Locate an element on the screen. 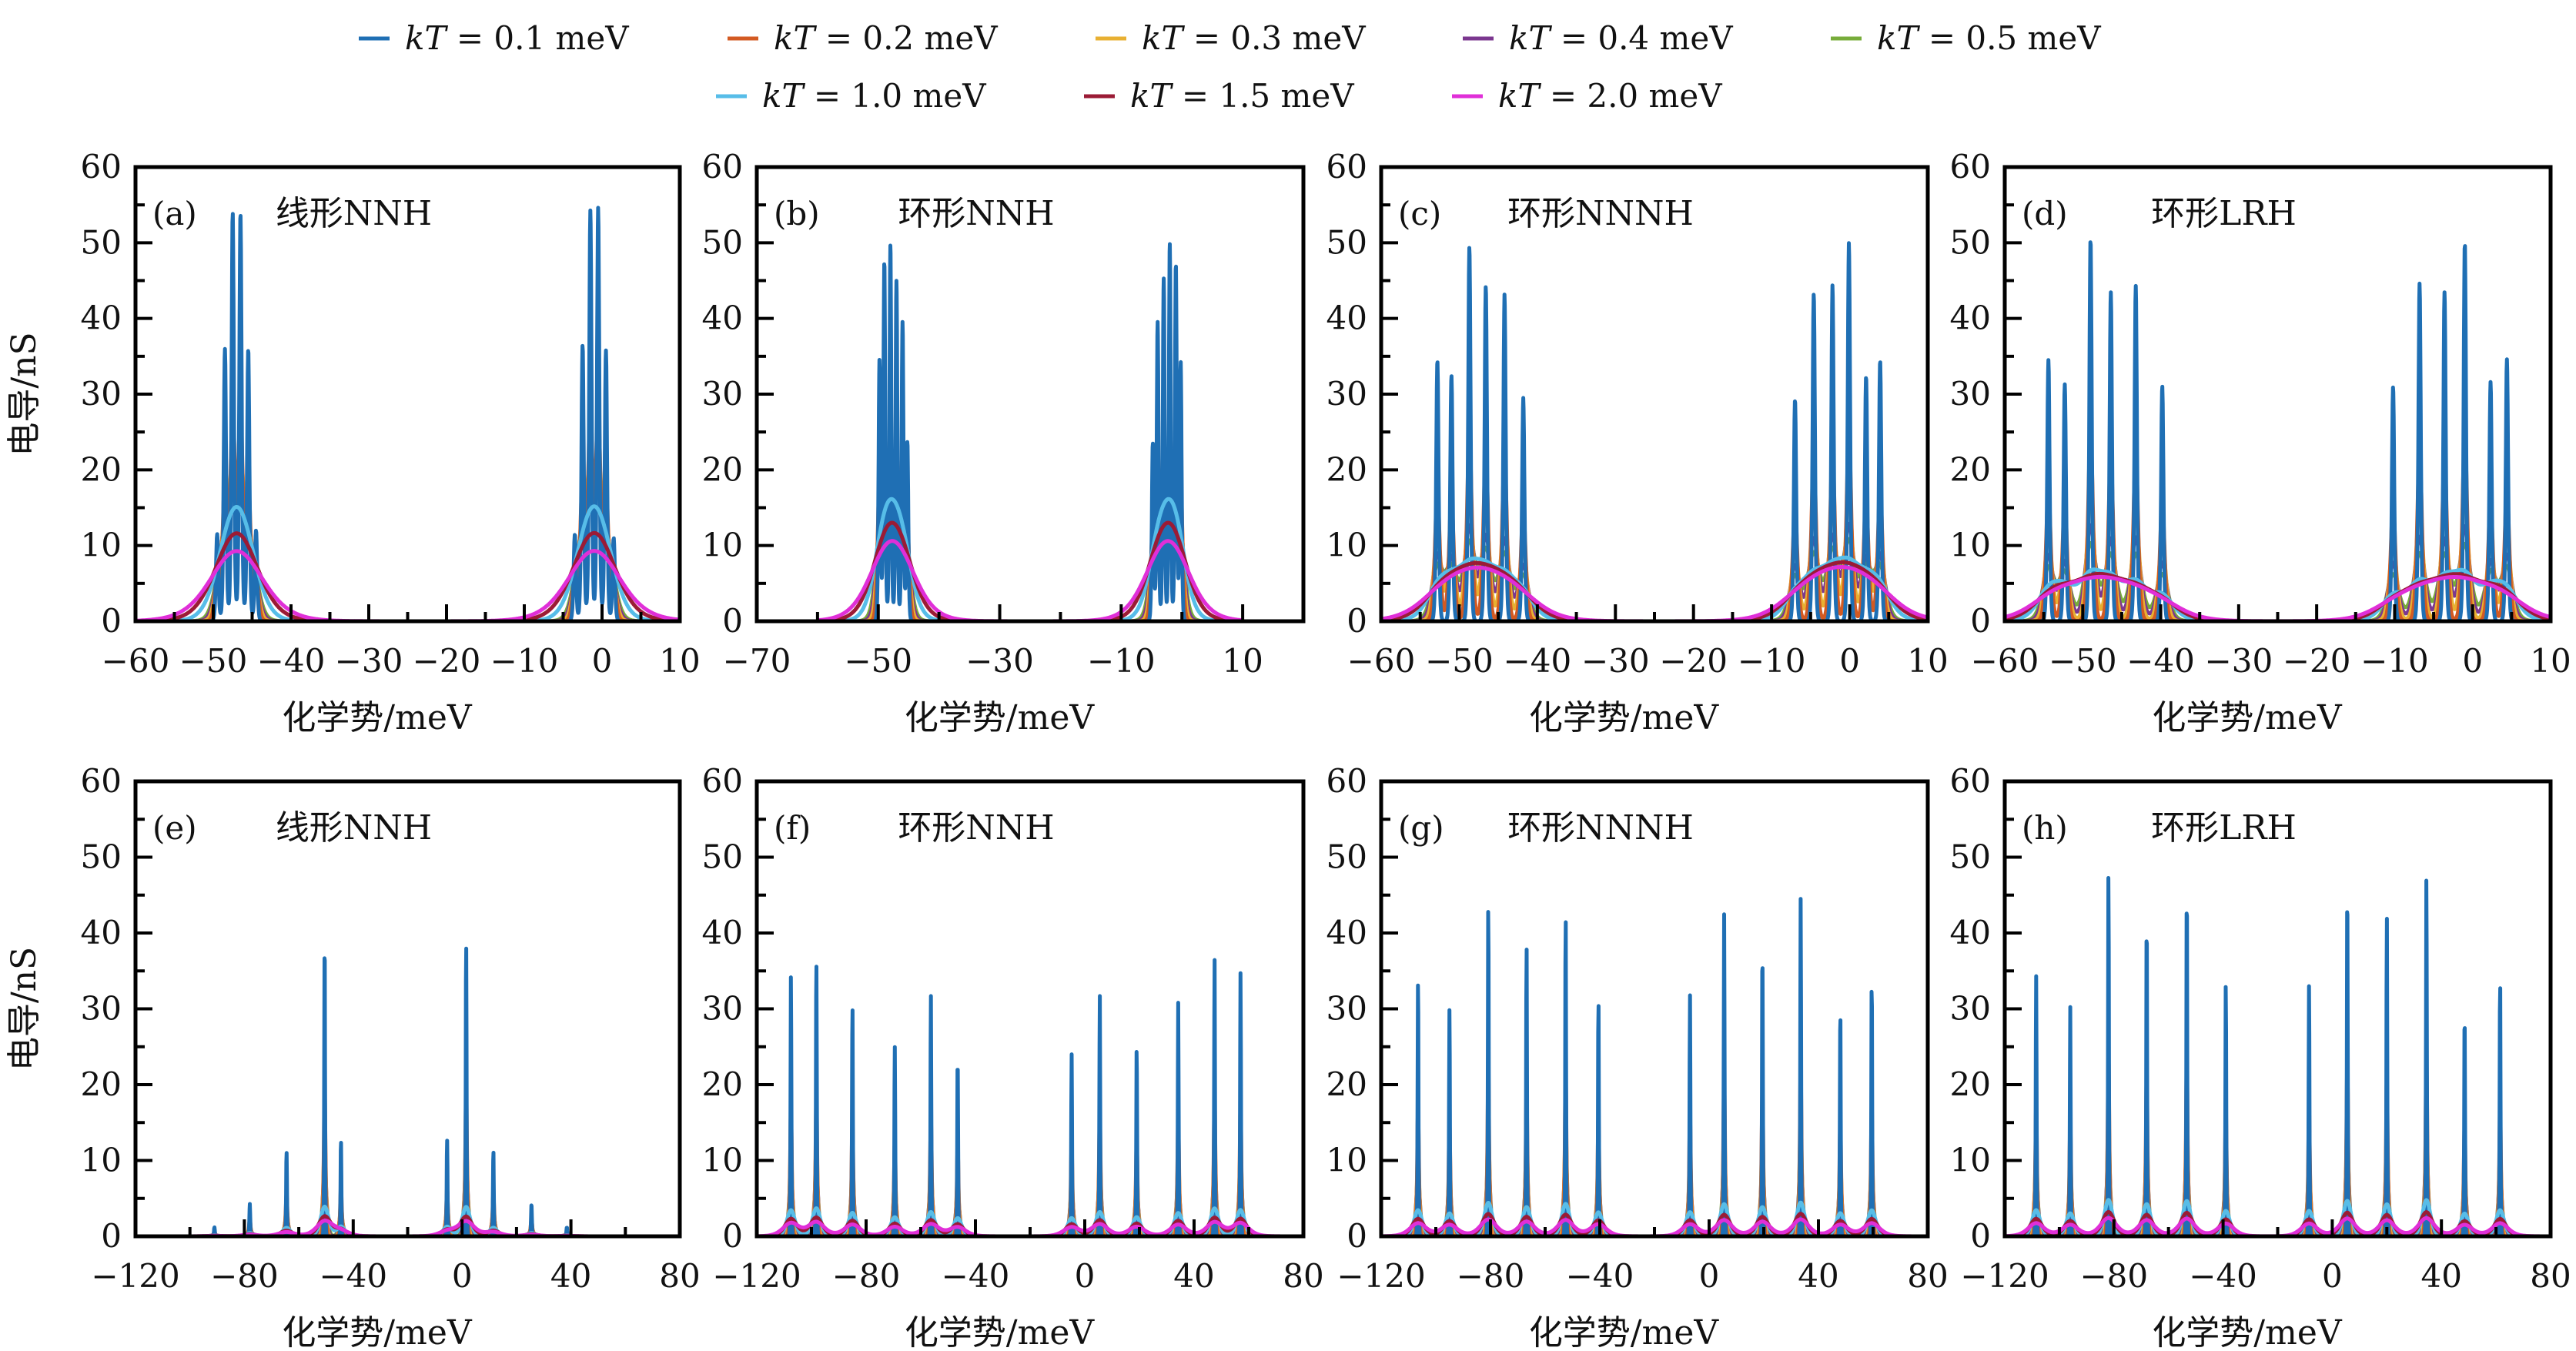 The height and width of the screenshot is (1351, 2576). legend-item: kT = 0.5 meV is located at coordinates (1966, 38).